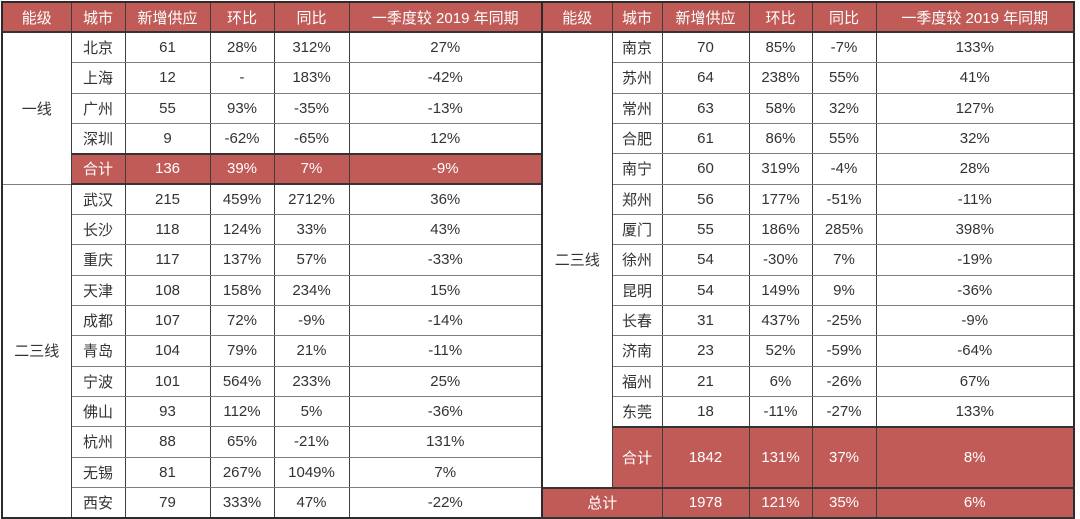 The image size is (1080, 519). I want to click on value-cell: 70, so click(705, 47).